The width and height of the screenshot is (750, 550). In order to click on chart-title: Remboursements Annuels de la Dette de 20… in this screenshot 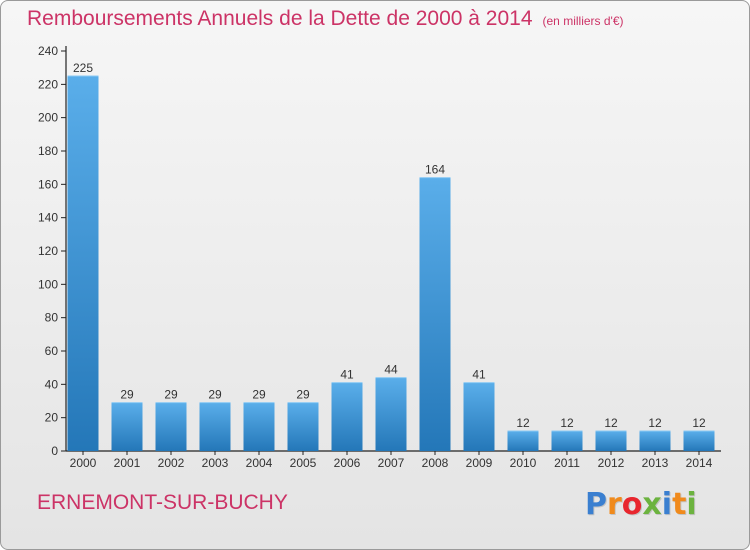, I will do `click(325, 19)`.